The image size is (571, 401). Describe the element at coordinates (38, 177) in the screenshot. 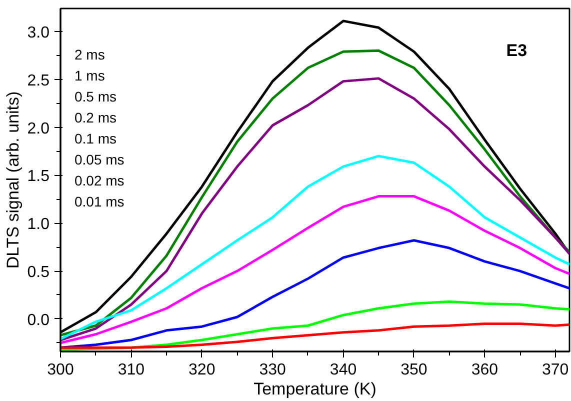

I see `y-tick-label: 1.5` at that location.